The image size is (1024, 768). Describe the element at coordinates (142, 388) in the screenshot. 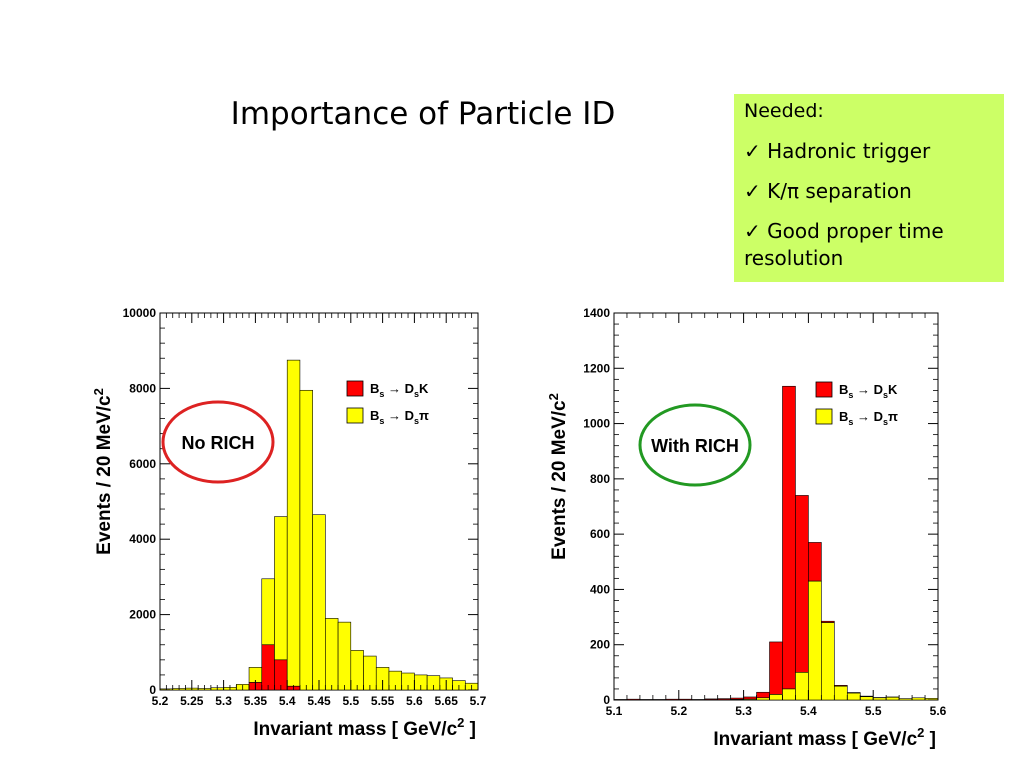

I see `y-tick-label: 8000` at that location.